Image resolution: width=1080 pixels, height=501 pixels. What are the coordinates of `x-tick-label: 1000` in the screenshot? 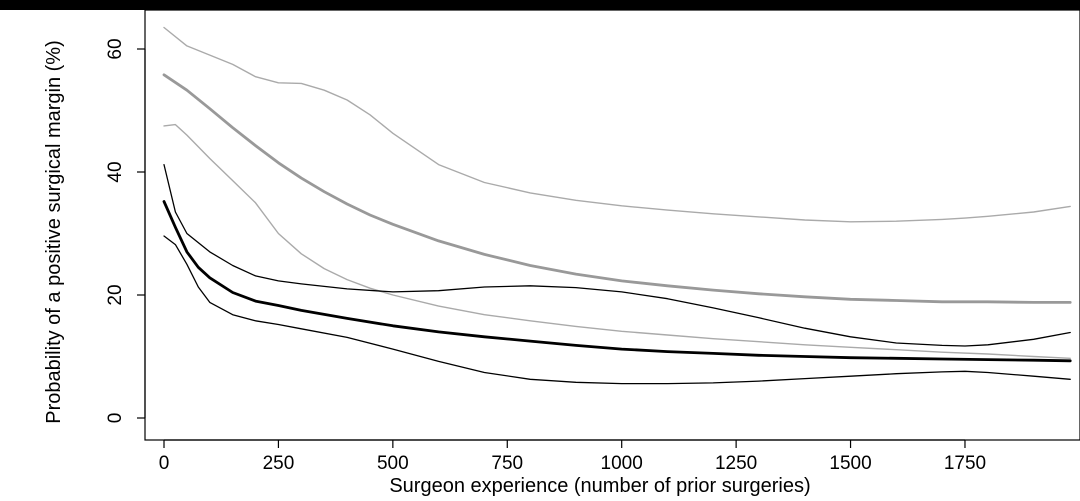 It's located at (622, 463).